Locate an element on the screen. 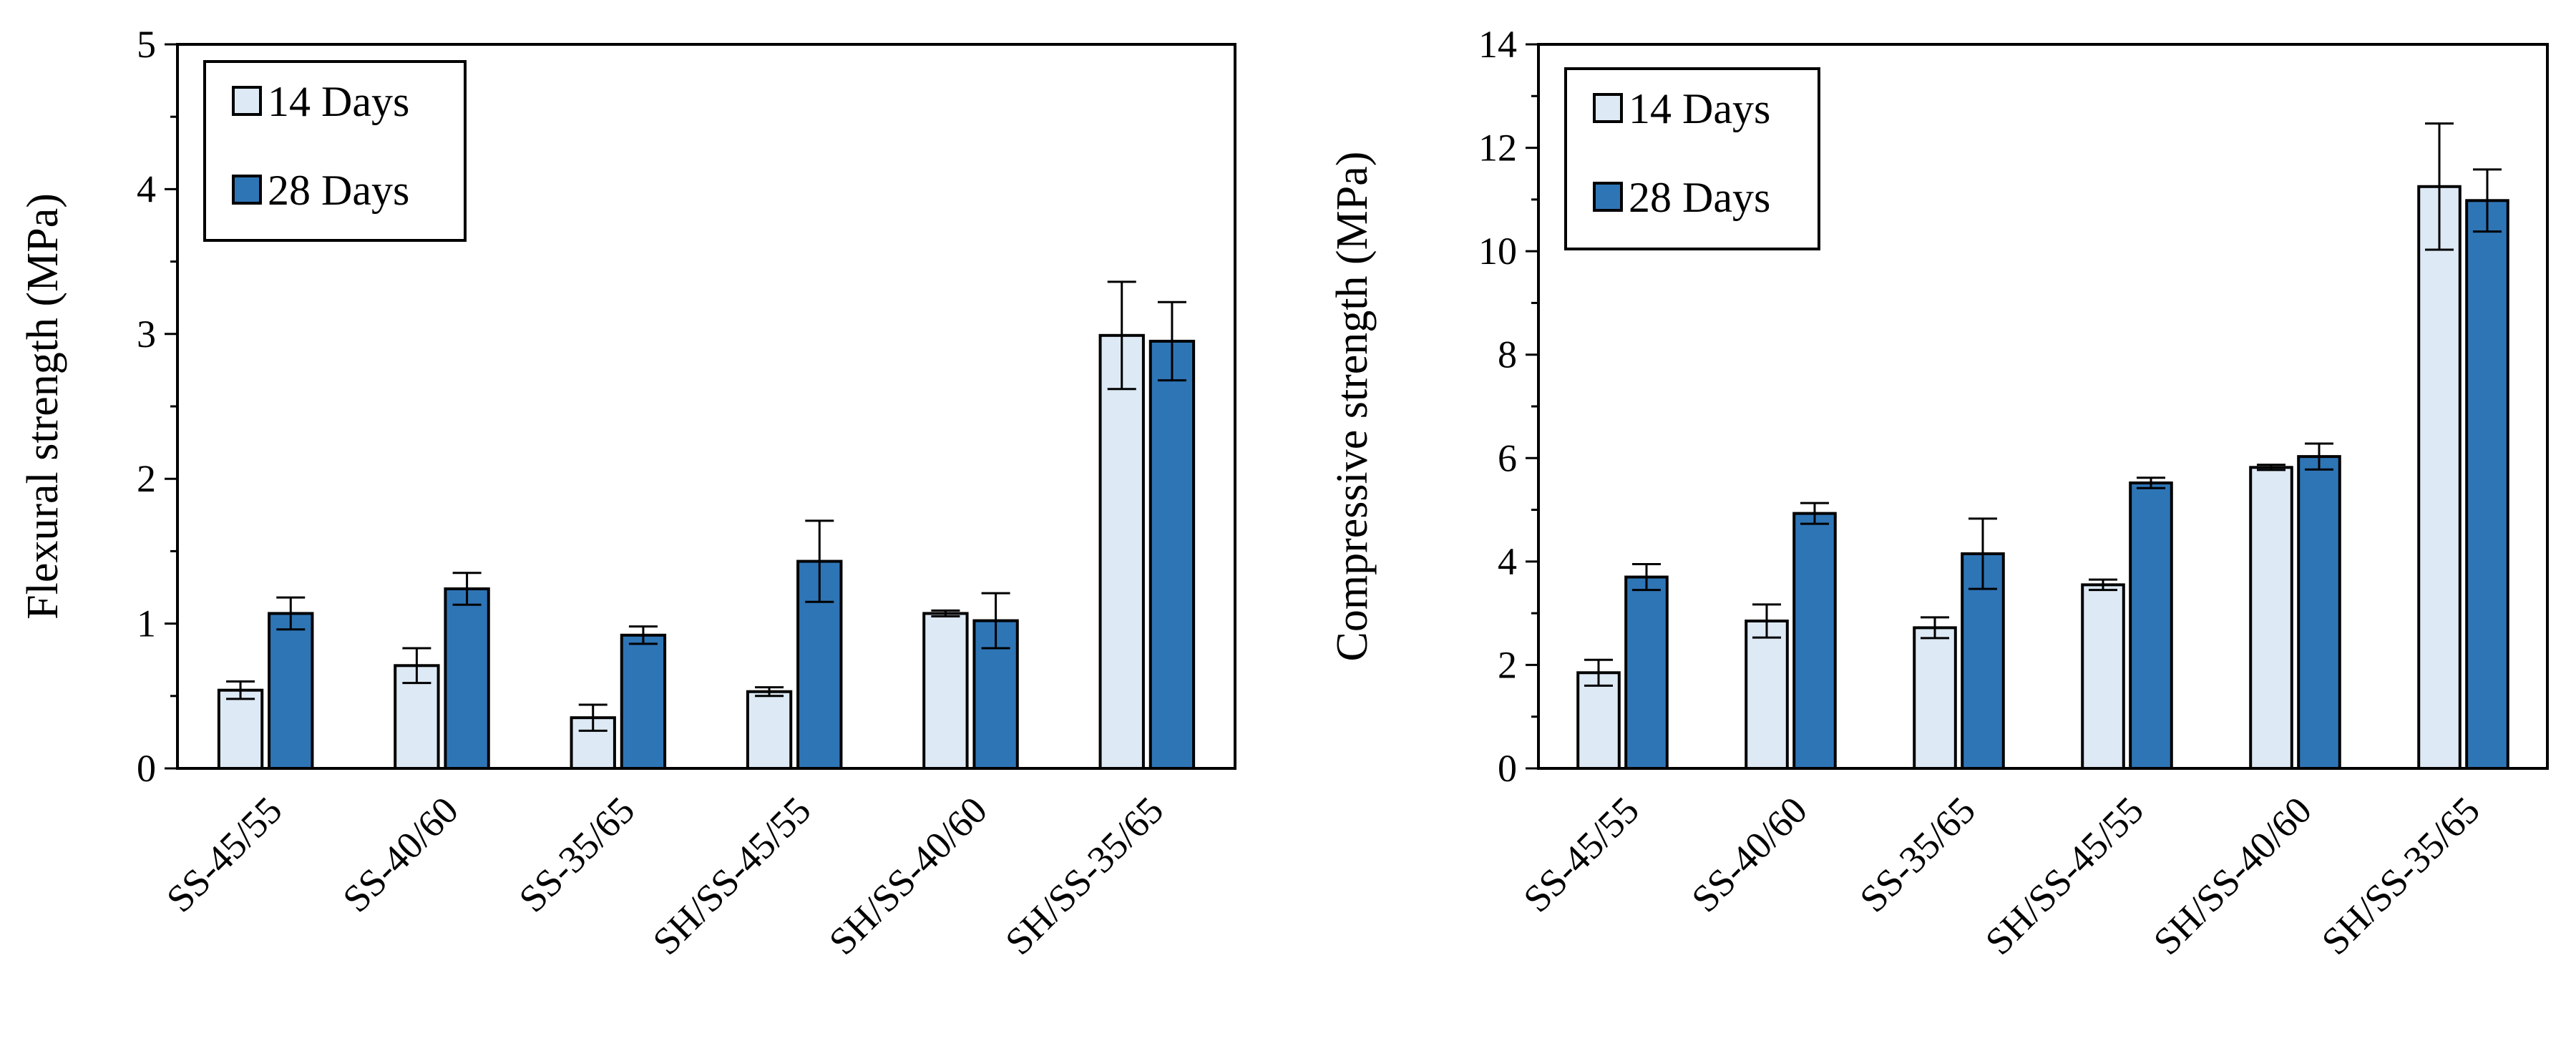 The height and width of the screenshot is (1056, 2576). y-tick-label: 10 is located at coordinates (1497, 251).